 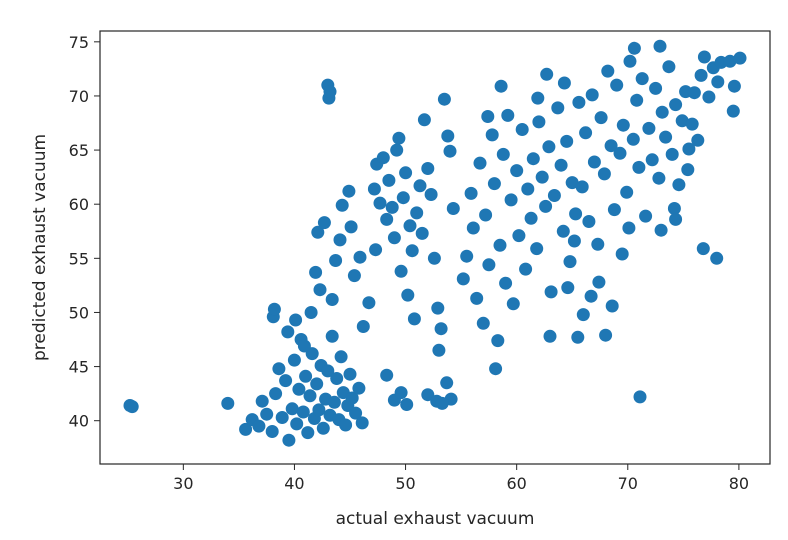 I want to click on y-axis-label: predicted exhaust vacuum, so click(x=40, y=247).